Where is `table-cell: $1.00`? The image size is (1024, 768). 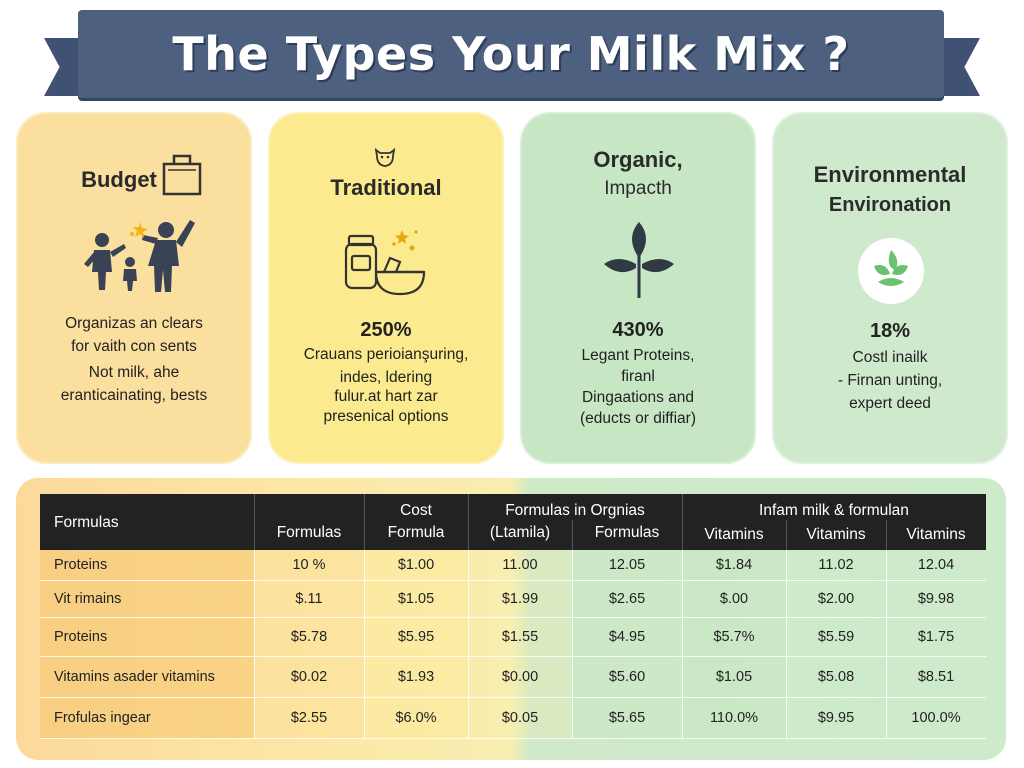
table-cell: $1.00 is located at coordinates (416, 565).